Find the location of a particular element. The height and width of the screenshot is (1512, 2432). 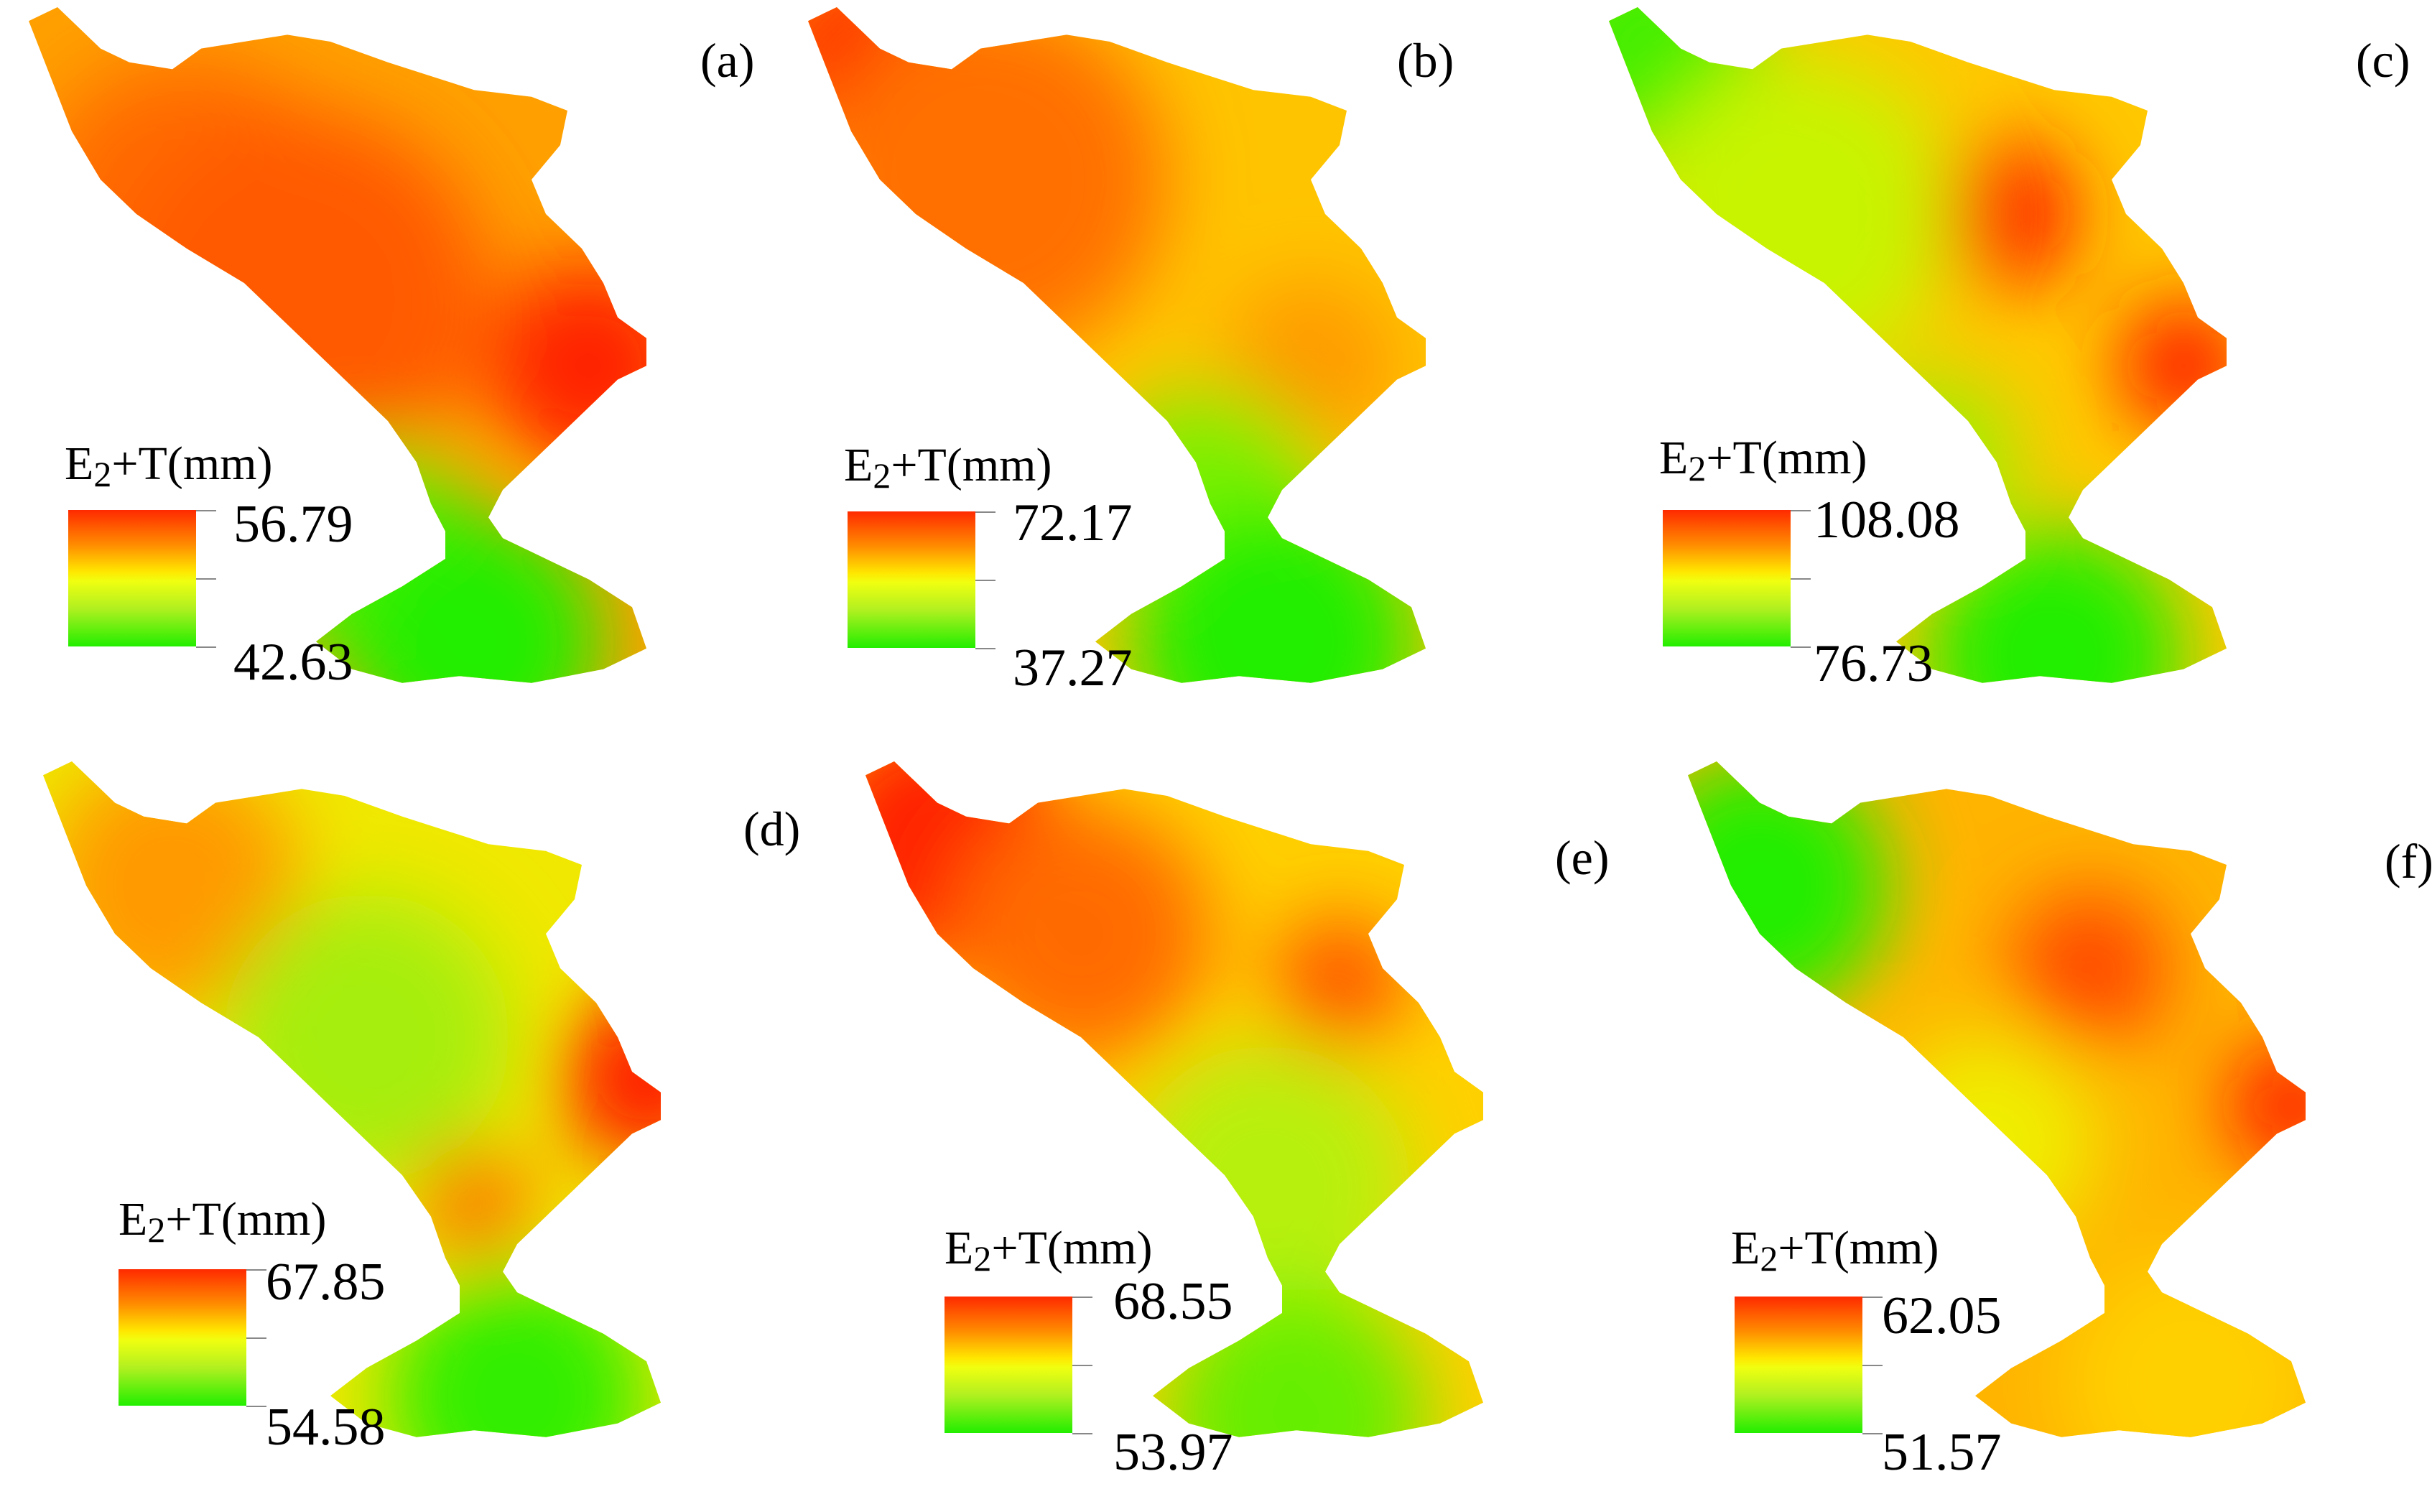

legend-min-value: 42.63 is located at coordinates (293, 662).